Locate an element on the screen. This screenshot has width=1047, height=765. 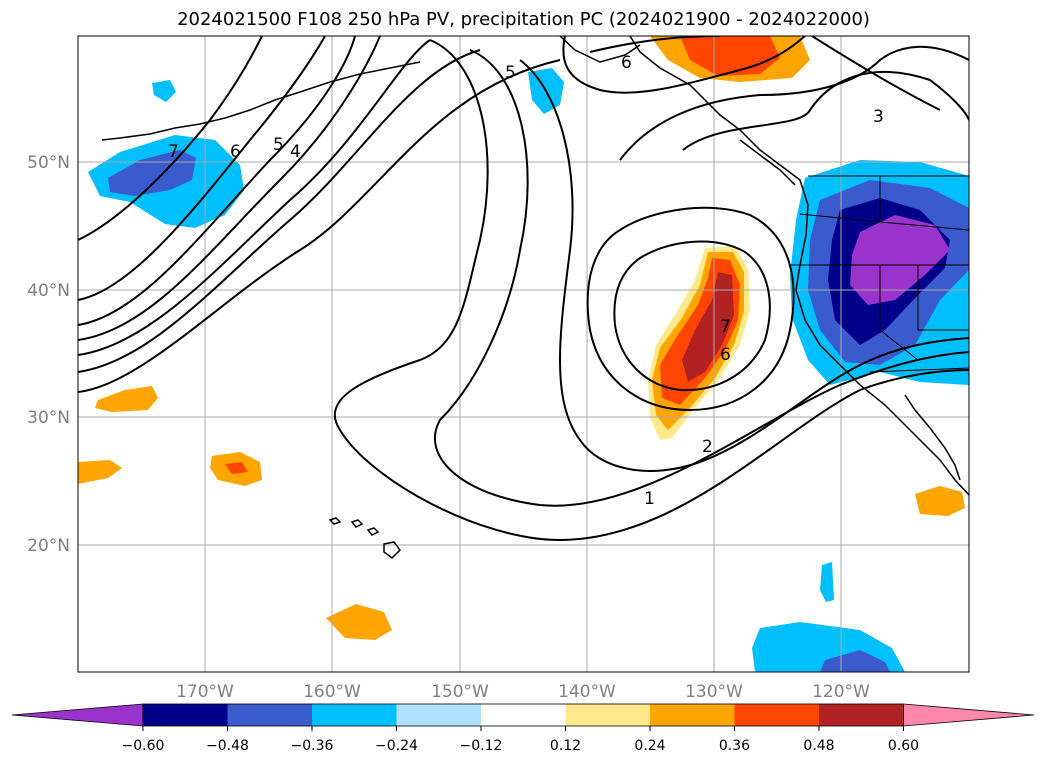
colorbar-outline is located at coordinates (523, 715).